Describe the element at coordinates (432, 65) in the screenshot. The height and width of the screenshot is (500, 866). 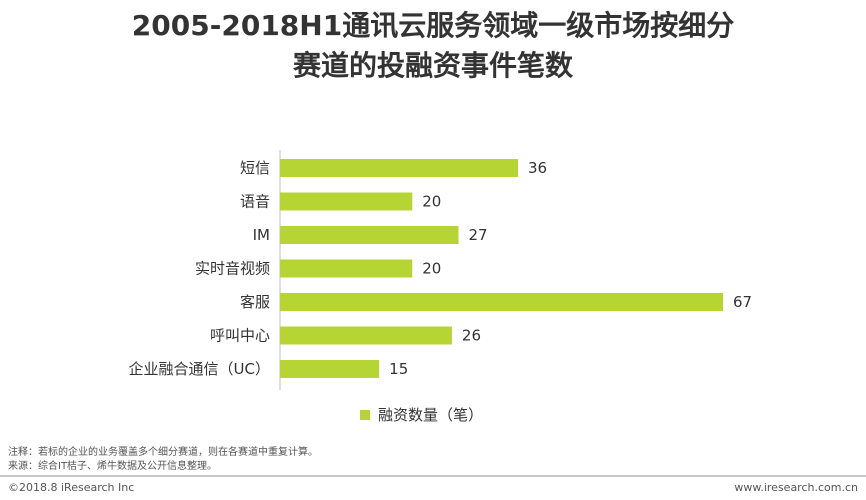
I see `chart-title-line-2: 赛道的投融资事件笔数` at that location.